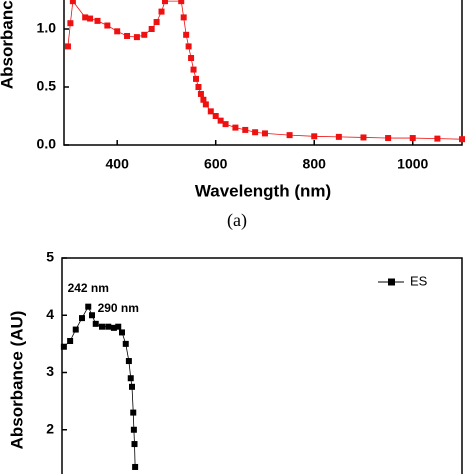 The height and width of the screenshot is (474, 474). I want to click on annotation: 290 nm, so click(118, 308).